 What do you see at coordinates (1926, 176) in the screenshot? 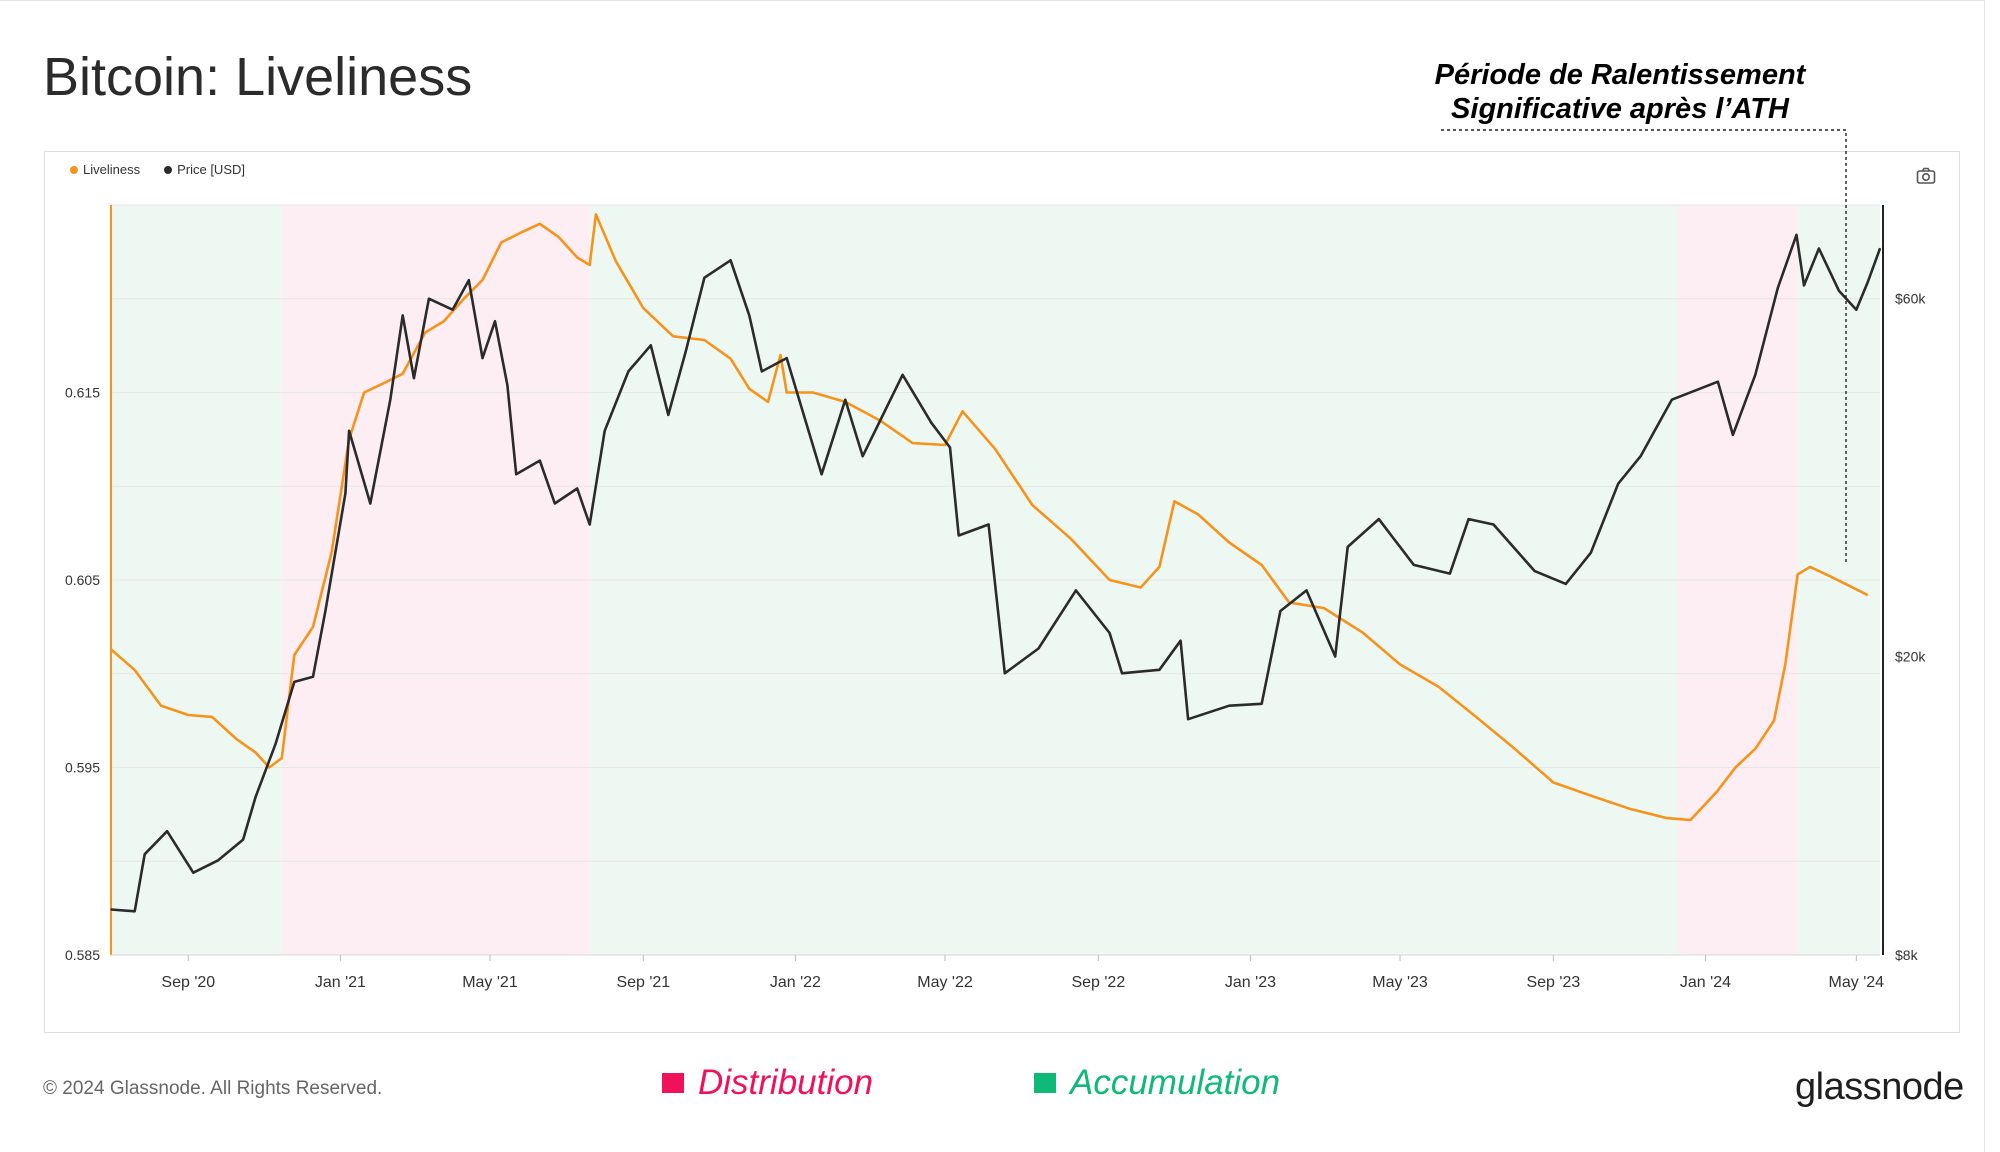
I see `camera-icon` at bounding box center [1926, 176].